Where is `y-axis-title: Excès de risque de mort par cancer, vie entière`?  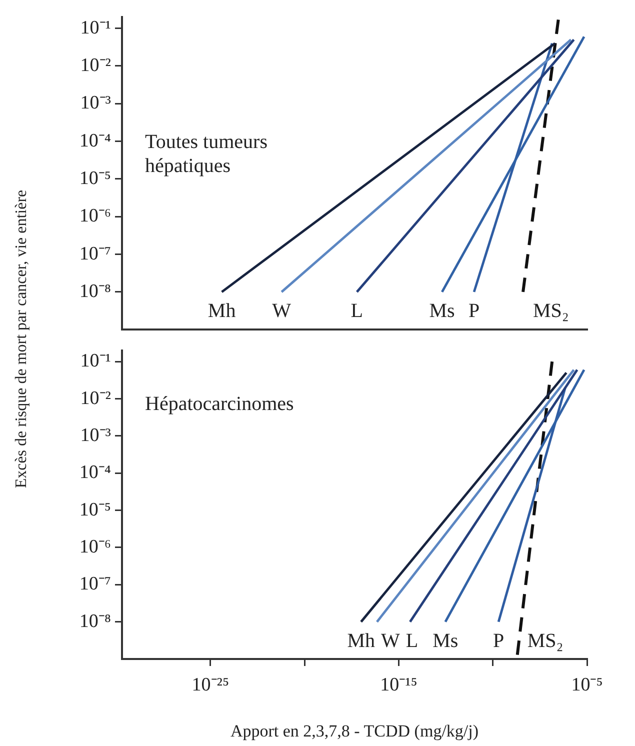 y-axis-title: Excès de risque de mort par cancer, vie entière is located at coordinates (22, 339).